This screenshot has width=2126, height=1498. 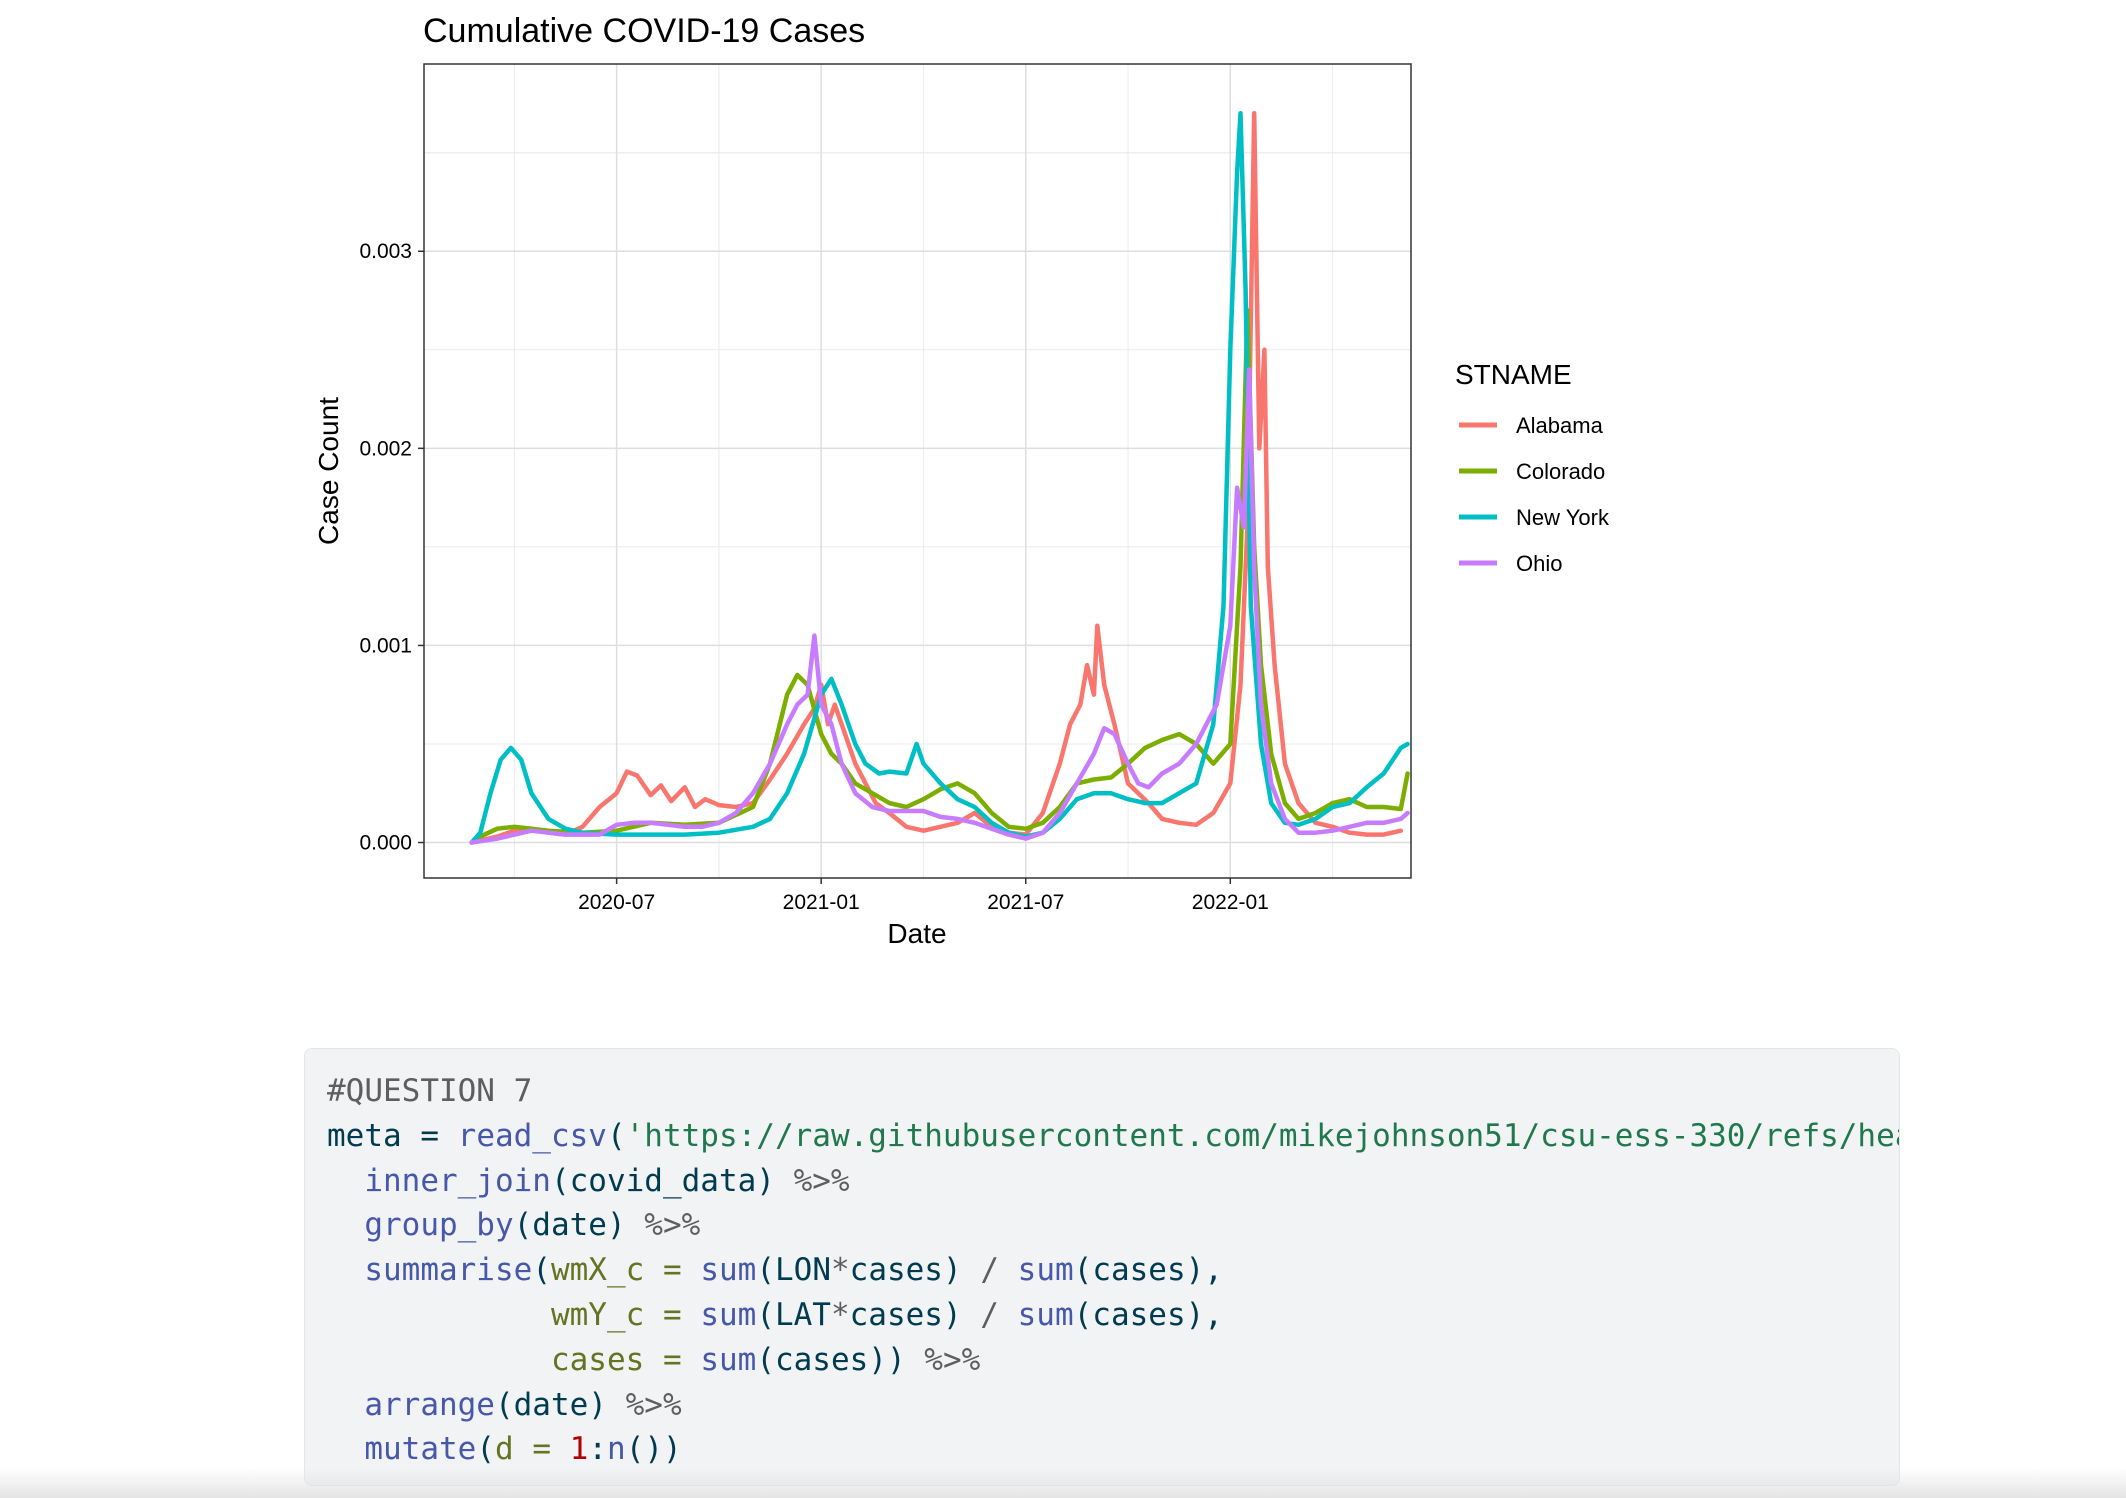 What do you see at coordinates (1539, 563) in the screenshot?
I see `legend-label: Ohio` at bounding box center [1539, 563].